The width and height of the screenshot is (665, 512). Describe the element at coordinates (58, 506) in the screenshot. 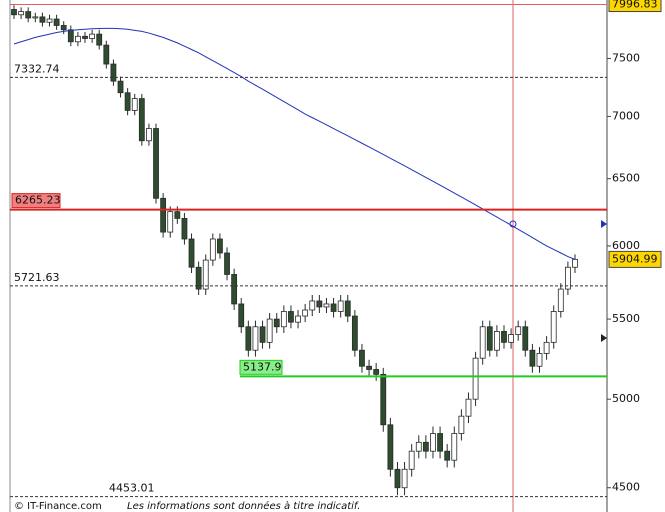

I see `copyright: © IT-Finance.com` at that location.